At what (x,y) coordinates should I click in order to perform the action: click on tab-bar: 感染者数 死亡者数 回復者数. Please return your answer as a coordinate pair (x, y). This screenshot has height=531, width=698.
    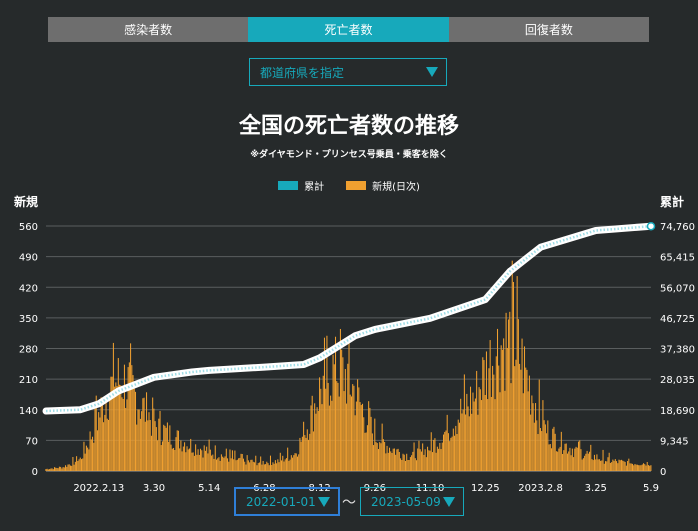
    Looking at the image, I should click on (348, 29).